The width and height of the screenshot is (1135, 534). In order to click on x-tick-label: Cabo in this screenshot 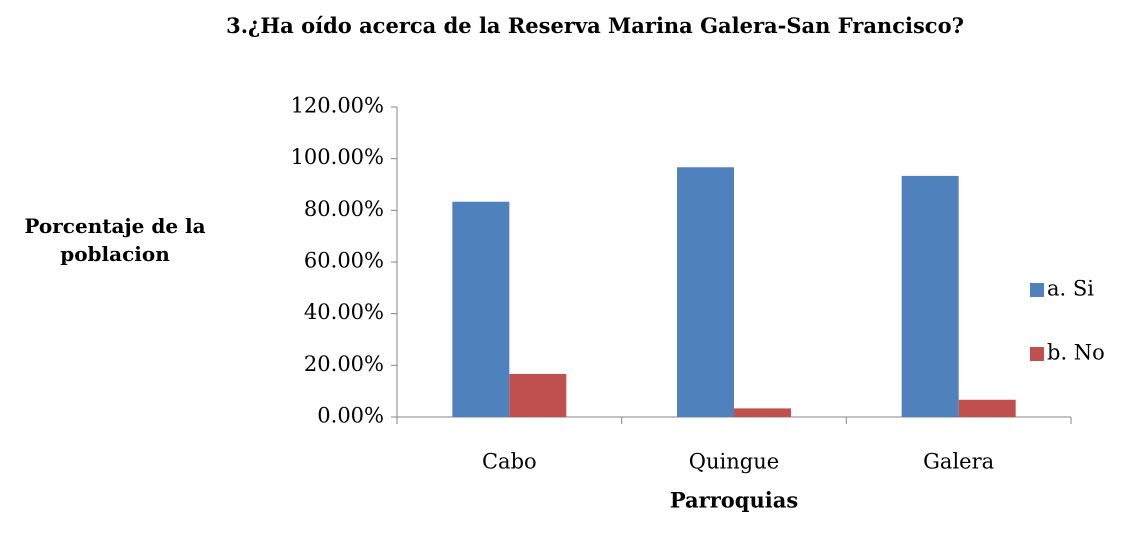, I will do `click(509, 462)`.